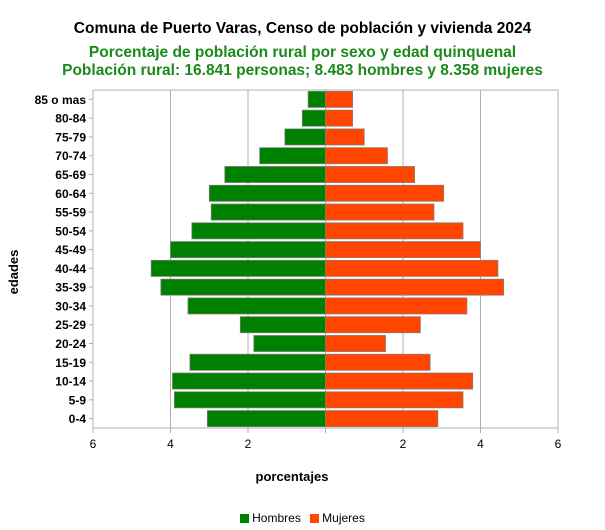 The image size is (605, 530). I want to click on y-tick-label: 5-9, so click(78, 400).